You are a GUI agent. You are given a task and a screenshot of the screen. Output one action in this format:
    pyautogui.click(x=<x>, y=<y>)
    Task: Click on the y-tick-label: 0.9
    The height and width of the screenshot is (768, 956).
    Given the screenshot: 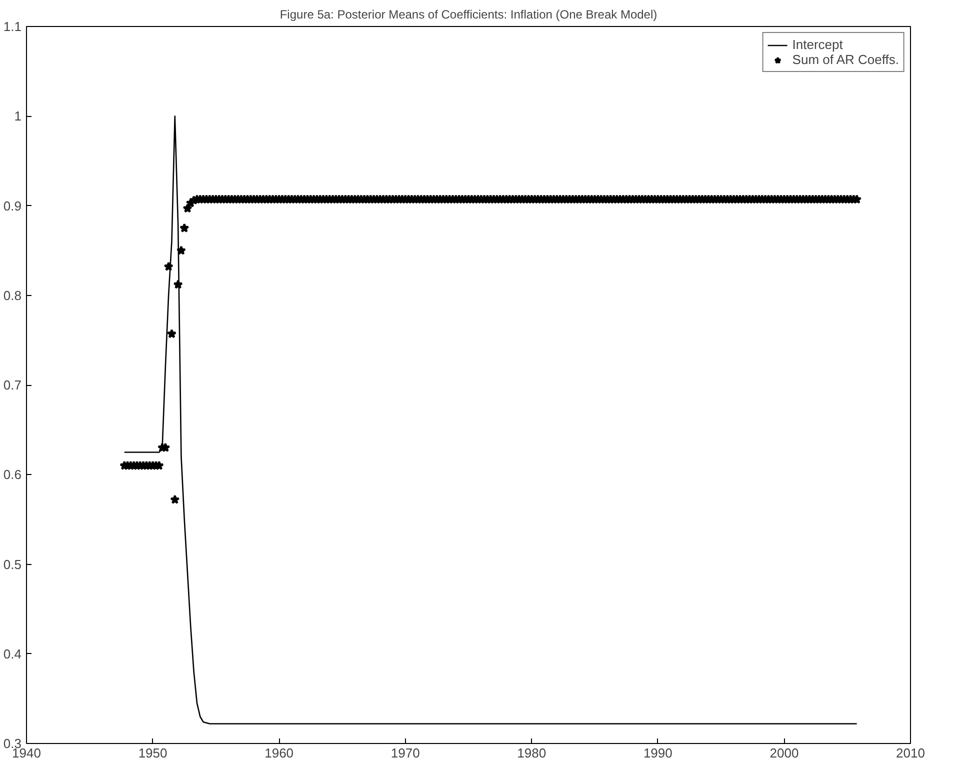 What is the action you would take?
    pyautogui.click(x=12, y=206)
    